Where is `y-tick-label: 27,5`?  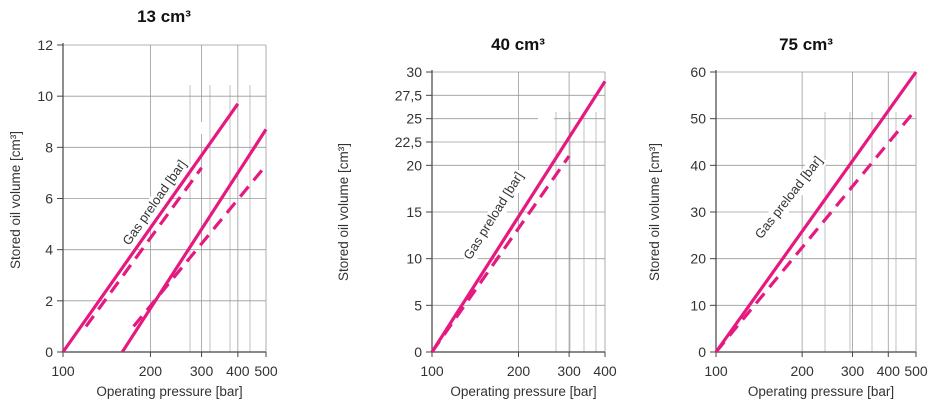 y-tick-label: 27,5 is located at coordinates (408, 95).